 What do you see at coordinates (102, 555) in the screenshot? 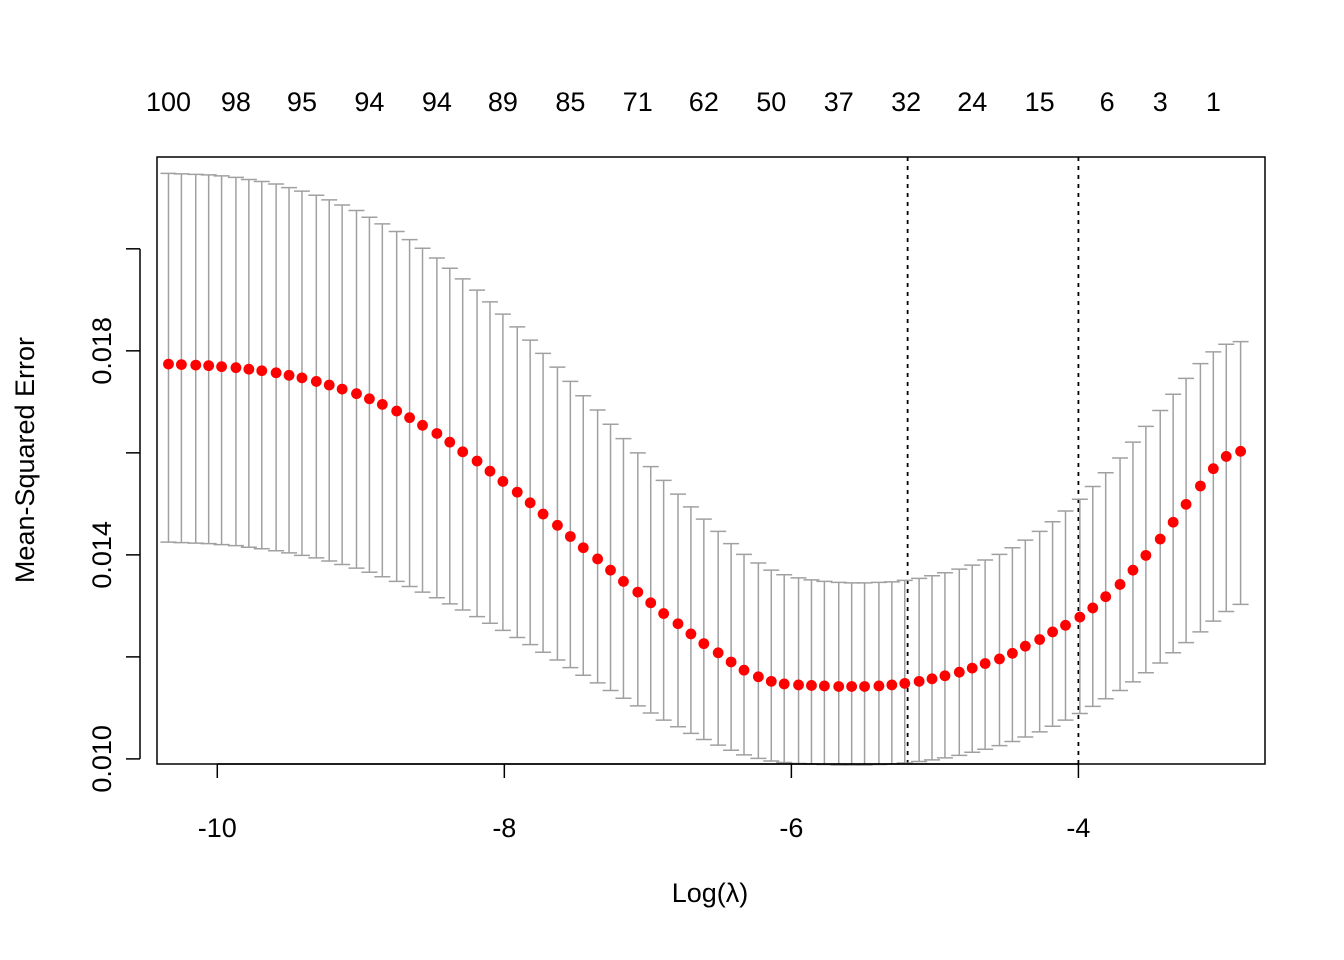
I see `y-tick-label: 0.014` at bounding box center [102, 555].